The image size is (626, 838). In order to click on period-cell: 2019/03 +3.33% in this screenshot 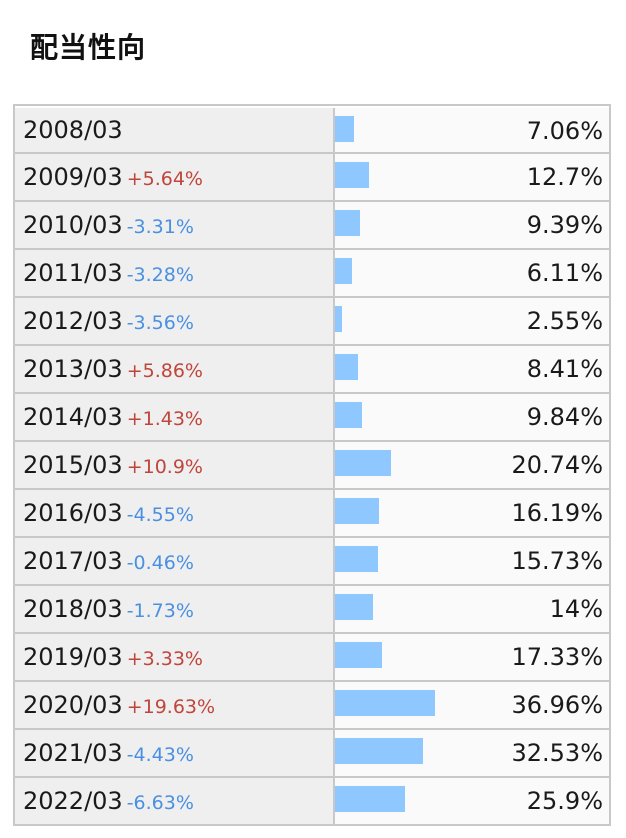, I will do `click(175, 657)`.